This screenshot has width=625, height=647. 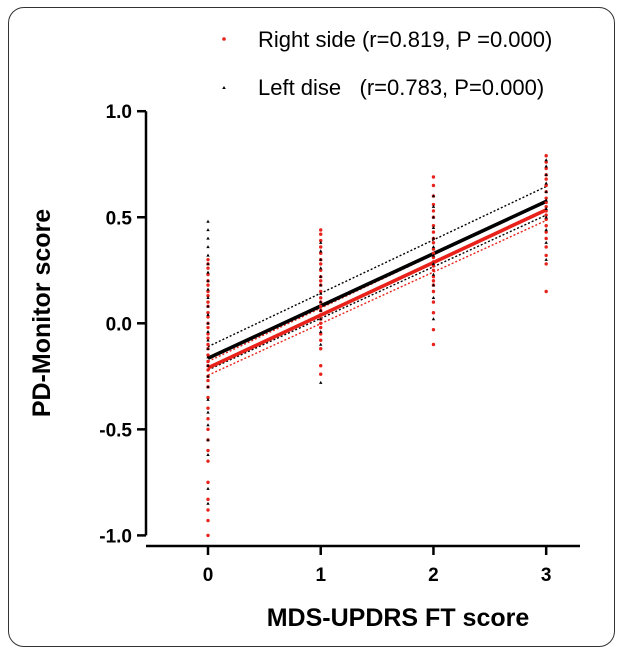 What do you see at coordinates (405, 39) in the screenshot?
I see `legend-label-right-side: Right side (r=0.819, P =0.000)` at bounding box center [405, 39].